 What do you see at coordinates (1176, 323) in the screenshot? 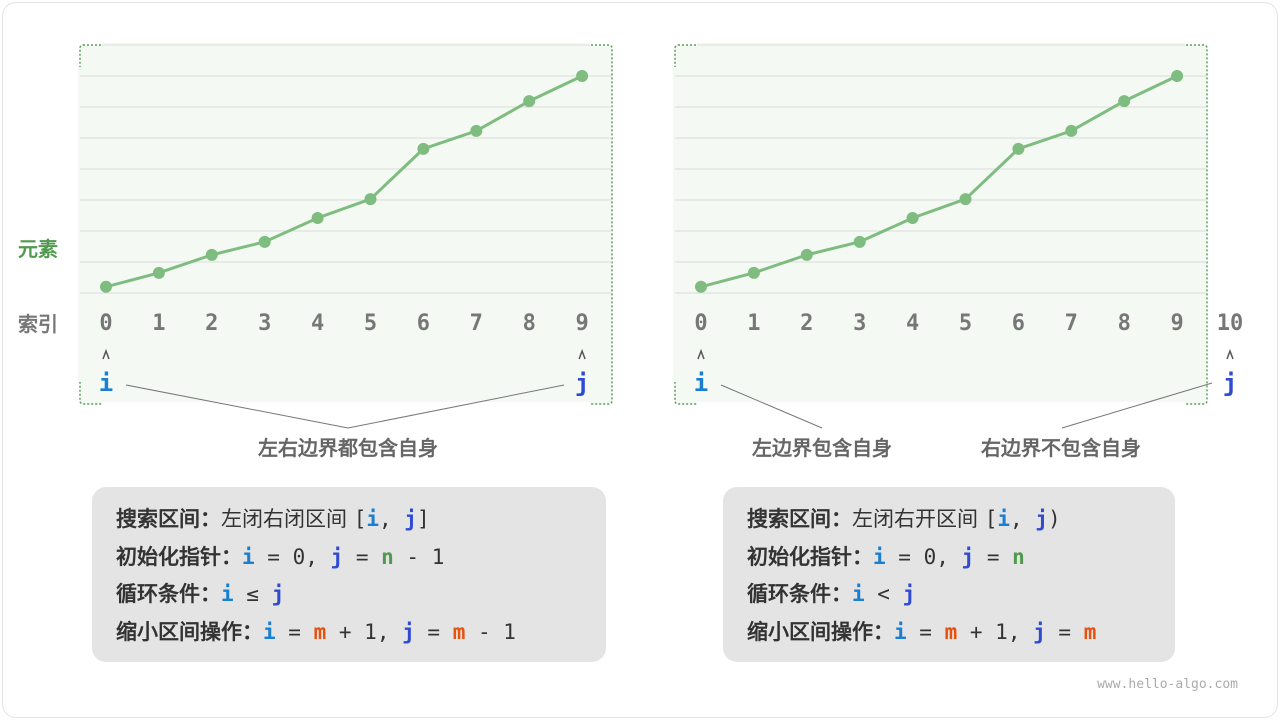
I see `index-tick: 9` at bounding box center [1176, 323].